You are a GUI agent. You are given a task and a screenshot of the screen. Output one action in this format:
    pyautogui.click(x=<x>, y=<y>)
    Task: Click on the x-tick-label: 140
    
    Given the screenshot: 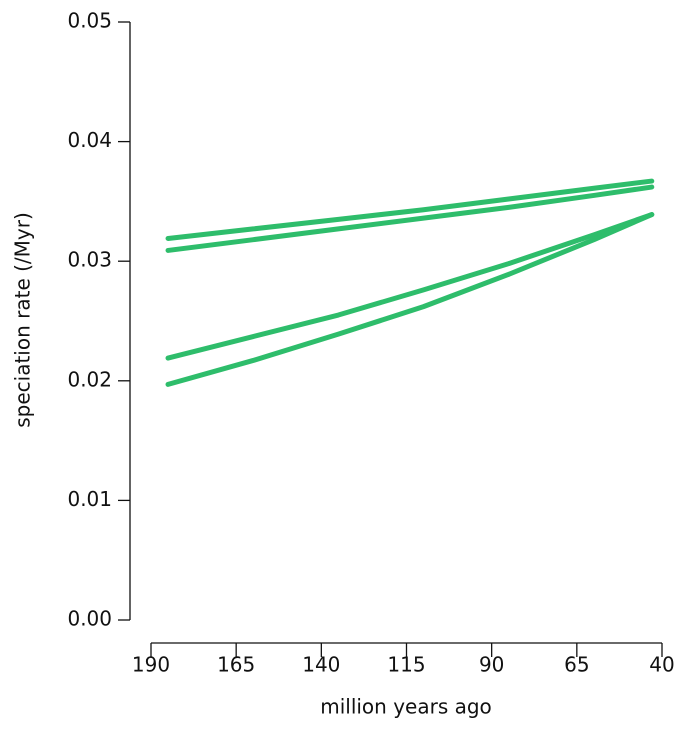 What is the action you would take?
    pyautogui.click(x=321, y=665)
    